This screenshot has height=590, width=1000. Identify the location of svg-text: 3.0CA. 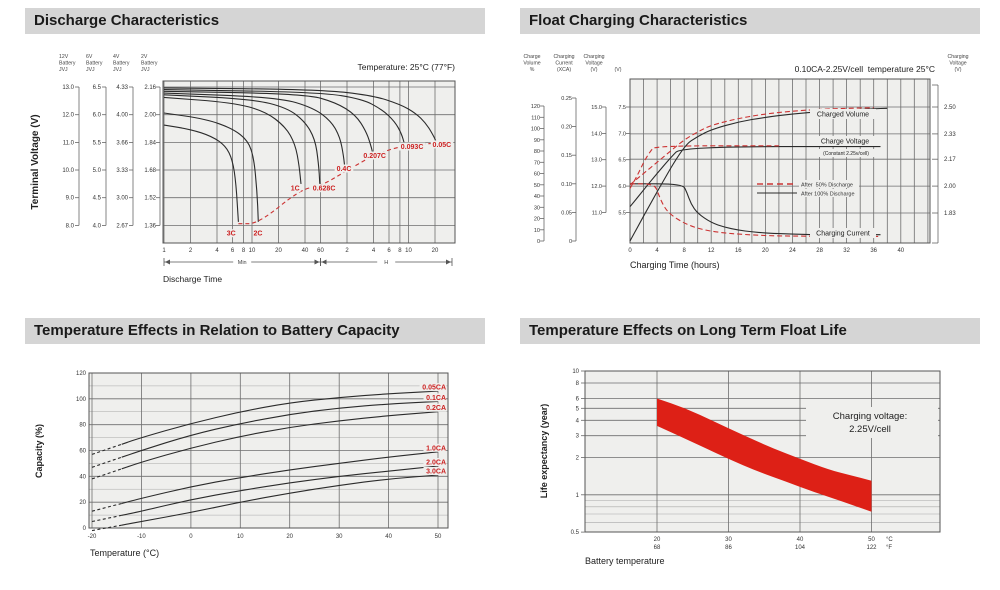
(436, 472).